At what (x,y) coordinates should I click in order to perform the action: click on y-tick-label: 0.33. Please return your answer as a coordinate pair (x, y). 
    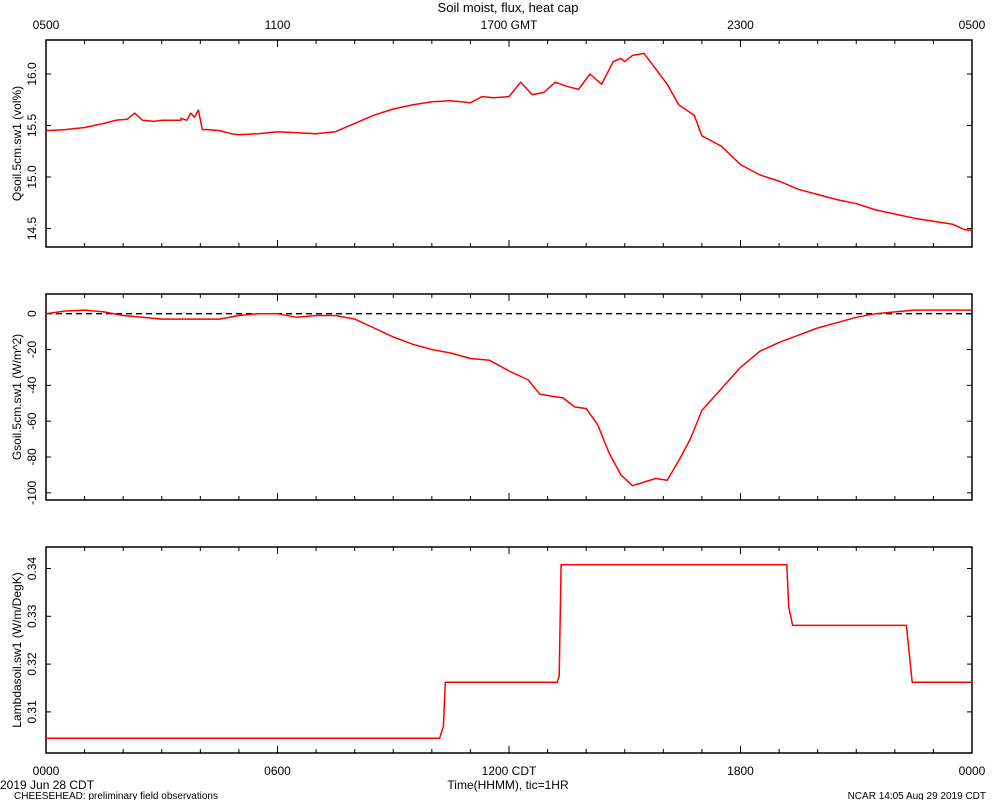
    Looking at the image, I should click on (32, 616).